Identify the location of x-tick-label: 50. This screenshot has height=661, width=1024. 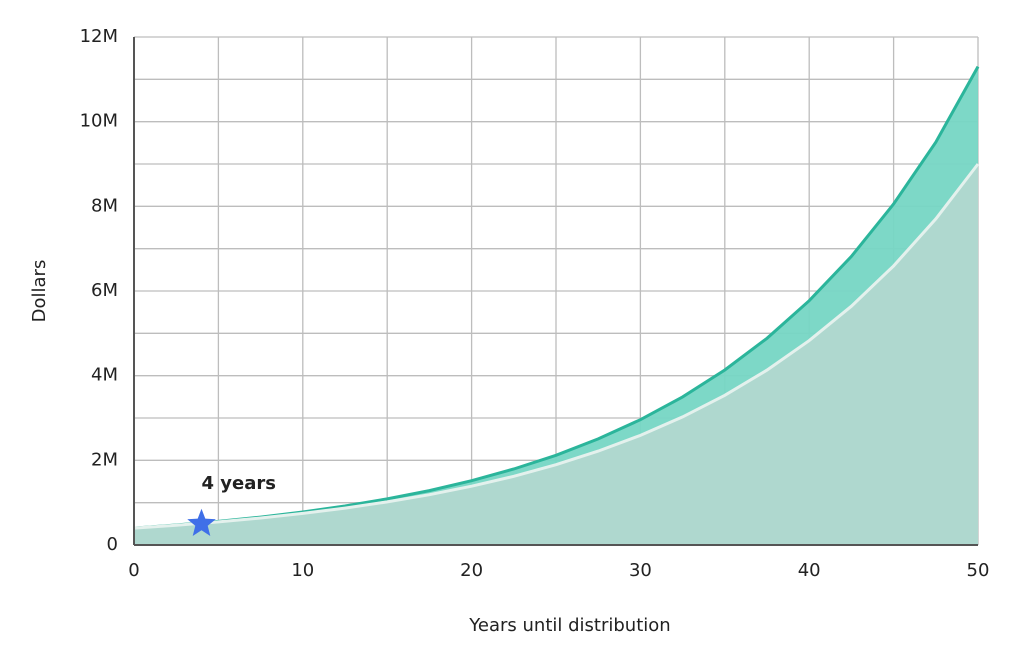
(978, 570).